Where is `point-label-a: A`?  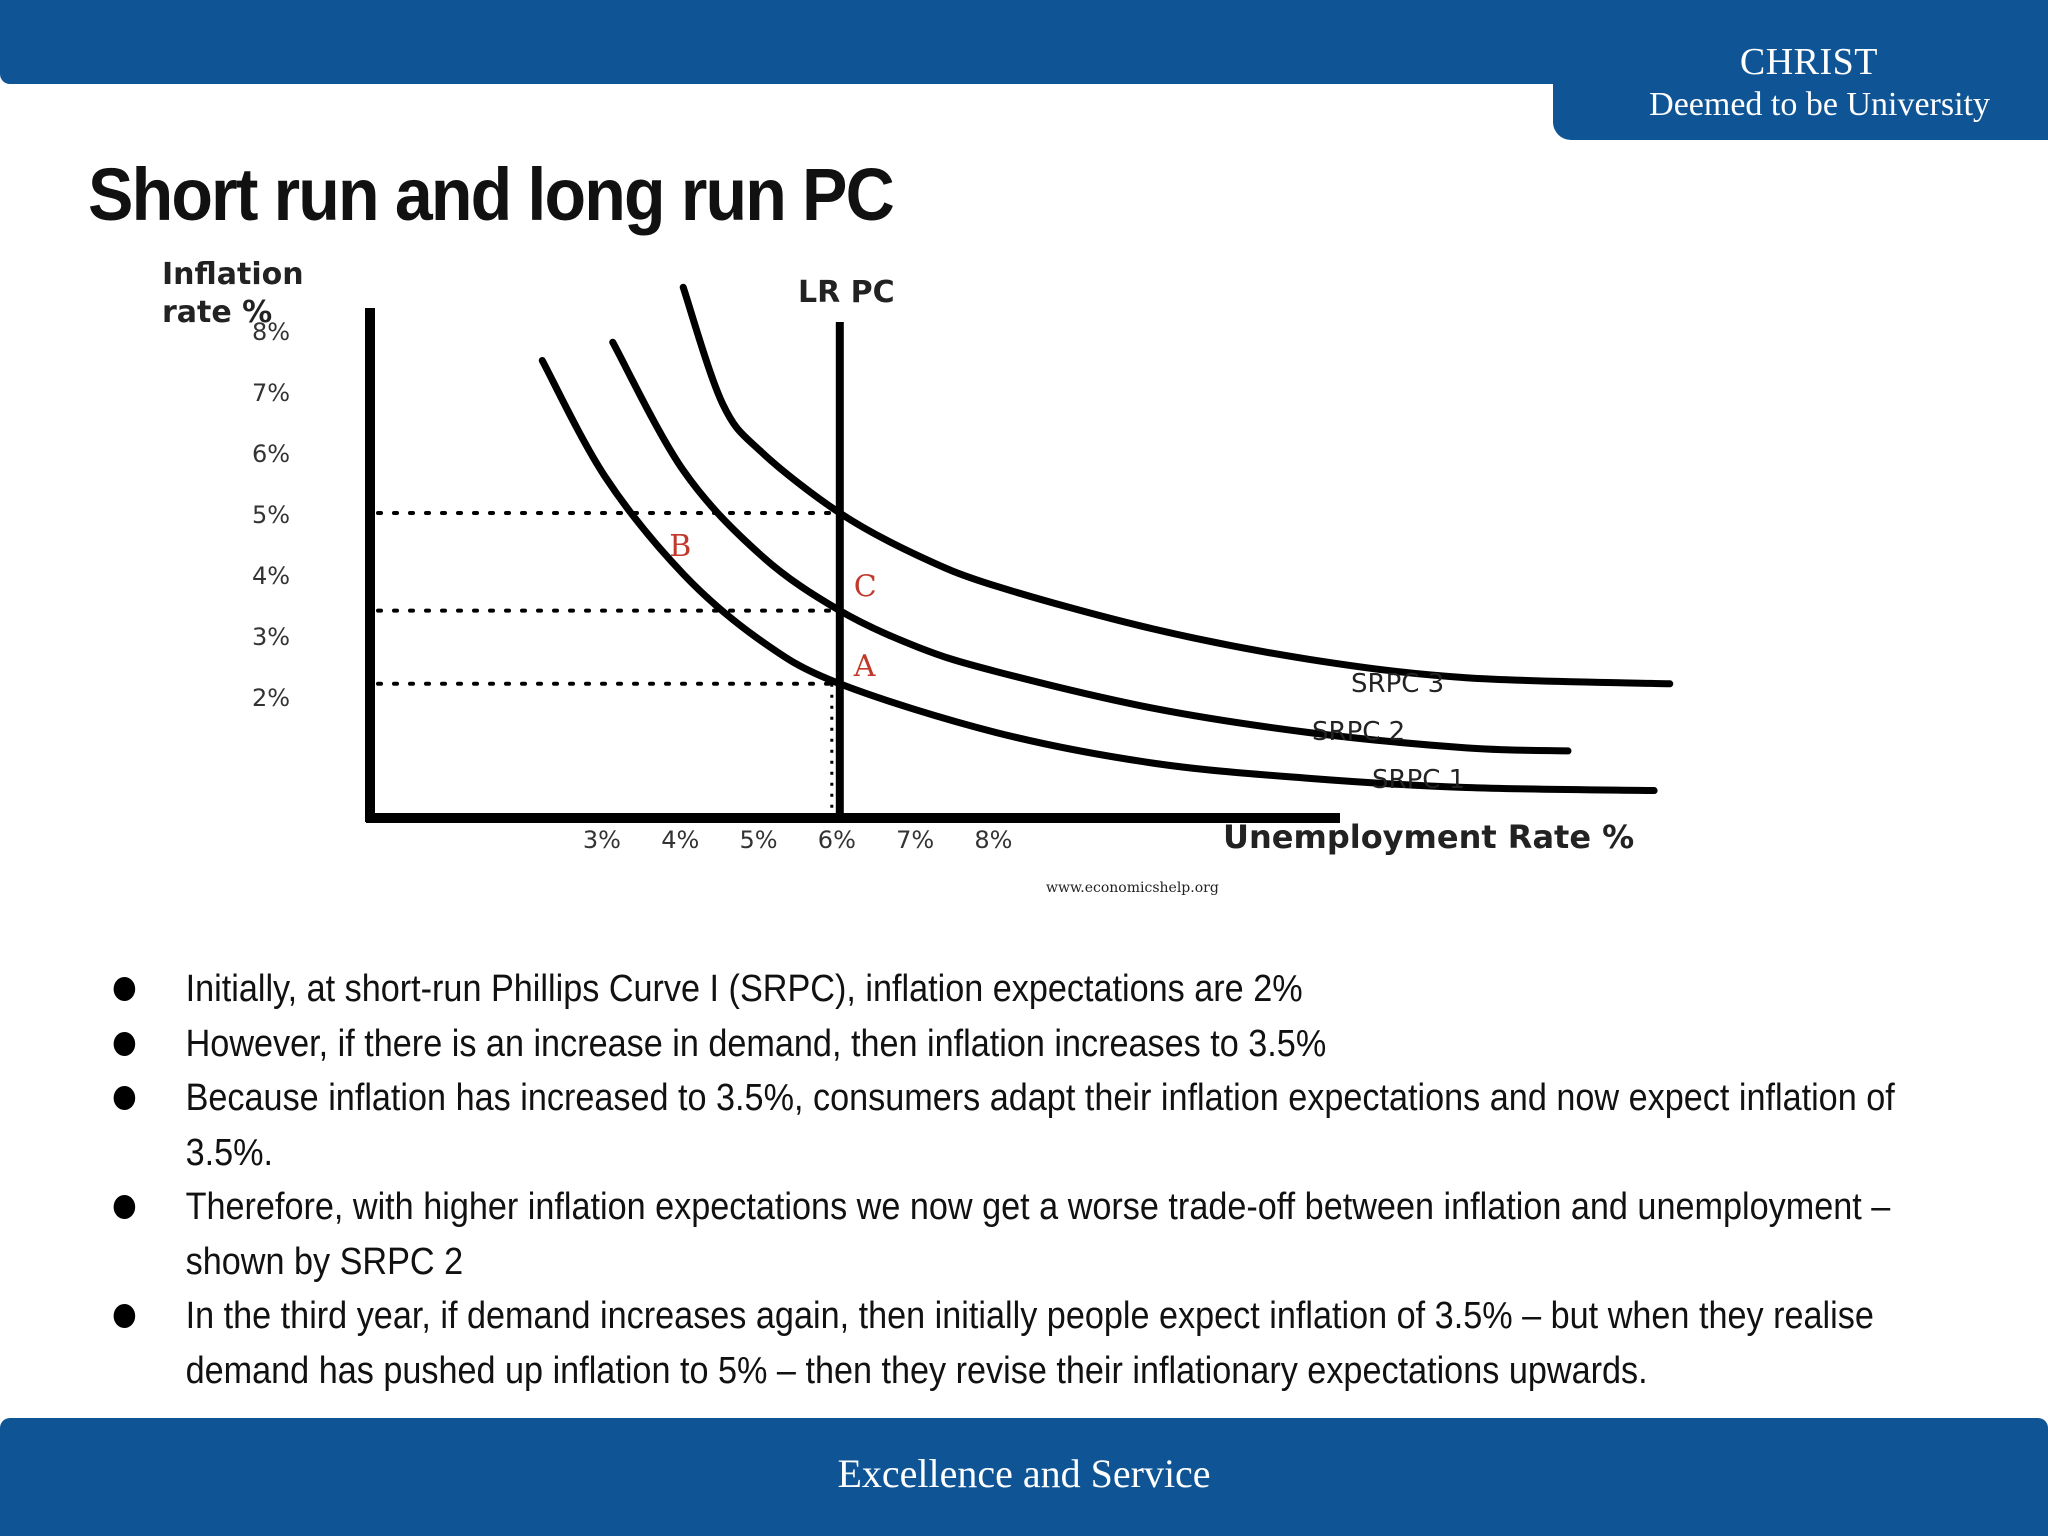
point-label-a: A is located at coordinates (864, 666).